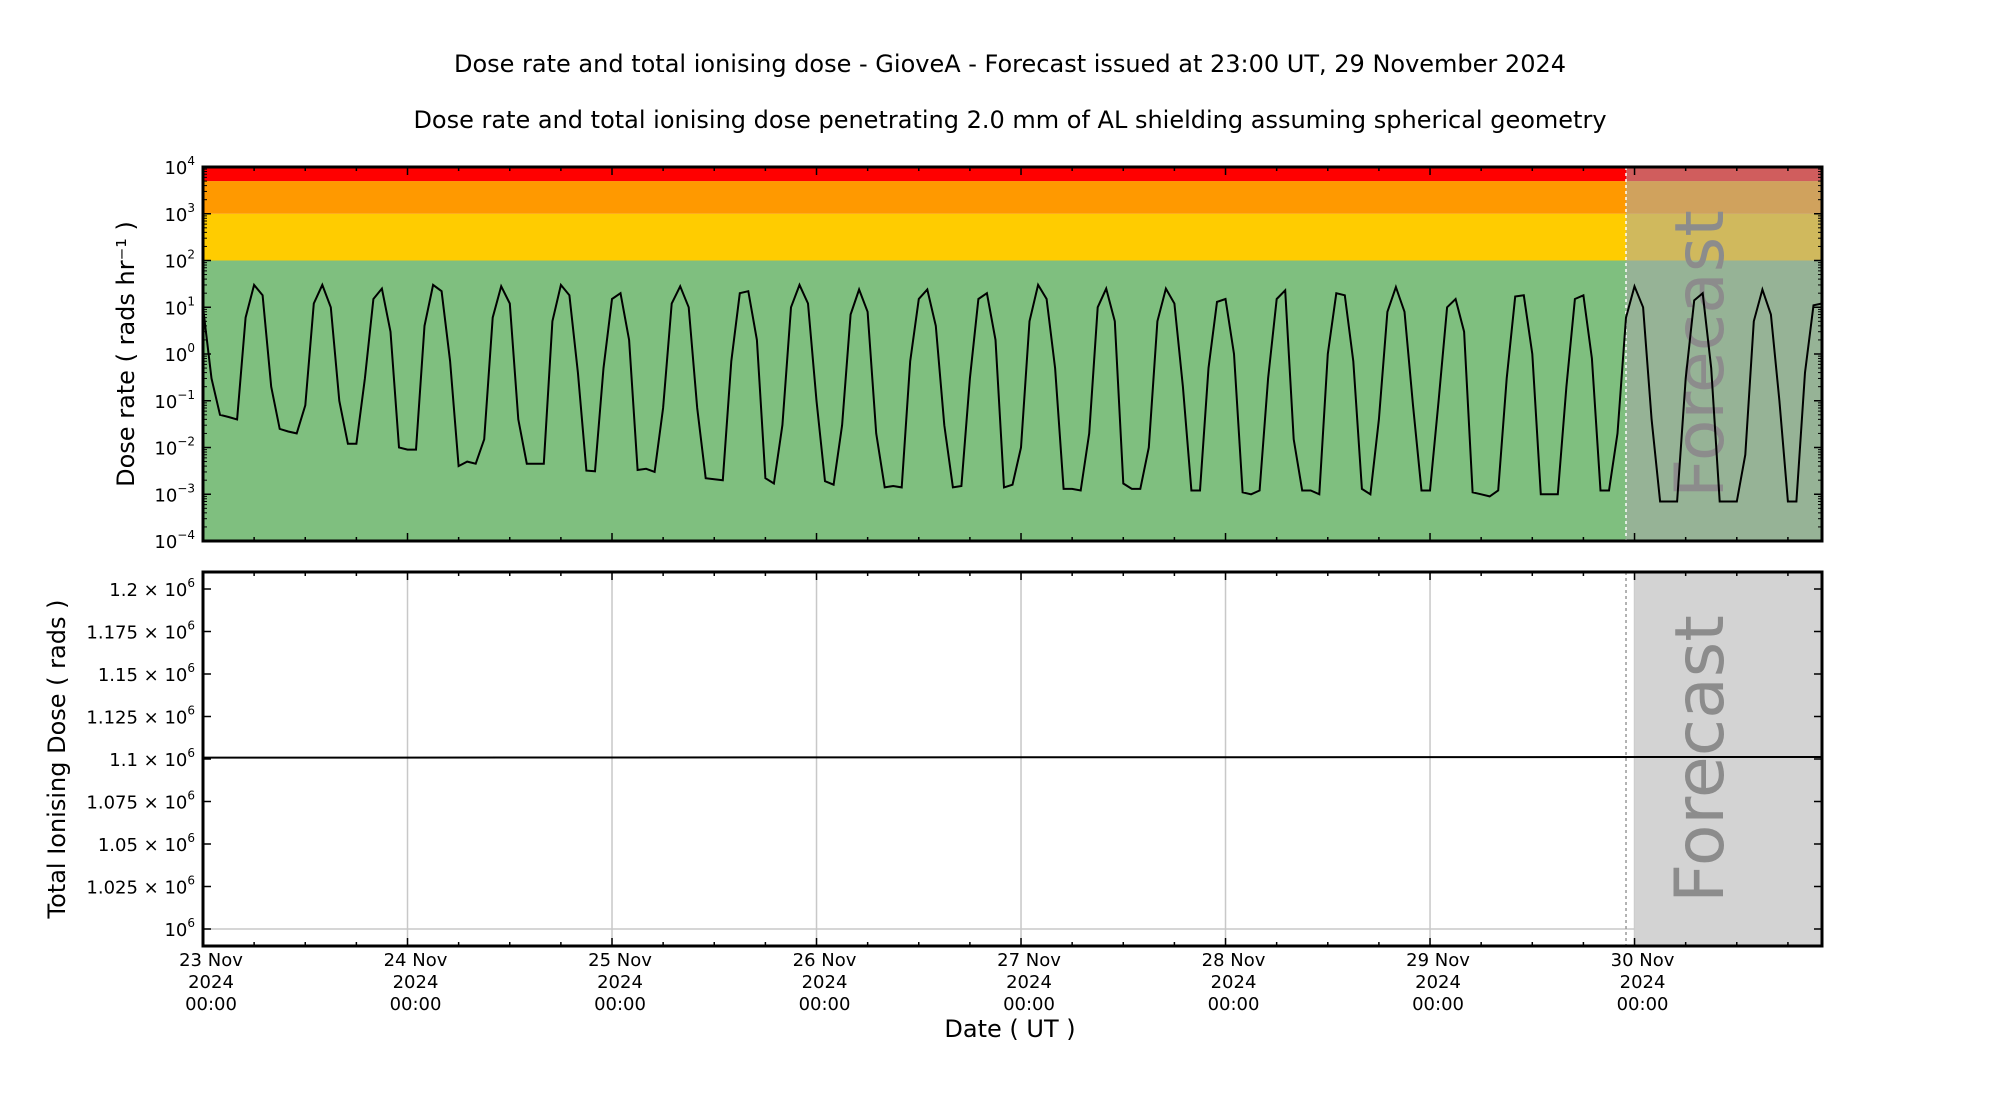 The width and height of the screenshot is (2000, 1100). Describe the element at coordinates (179, 353) in the screenshot. I see `dose-rate-ytick-label: 10⁰` at that location.